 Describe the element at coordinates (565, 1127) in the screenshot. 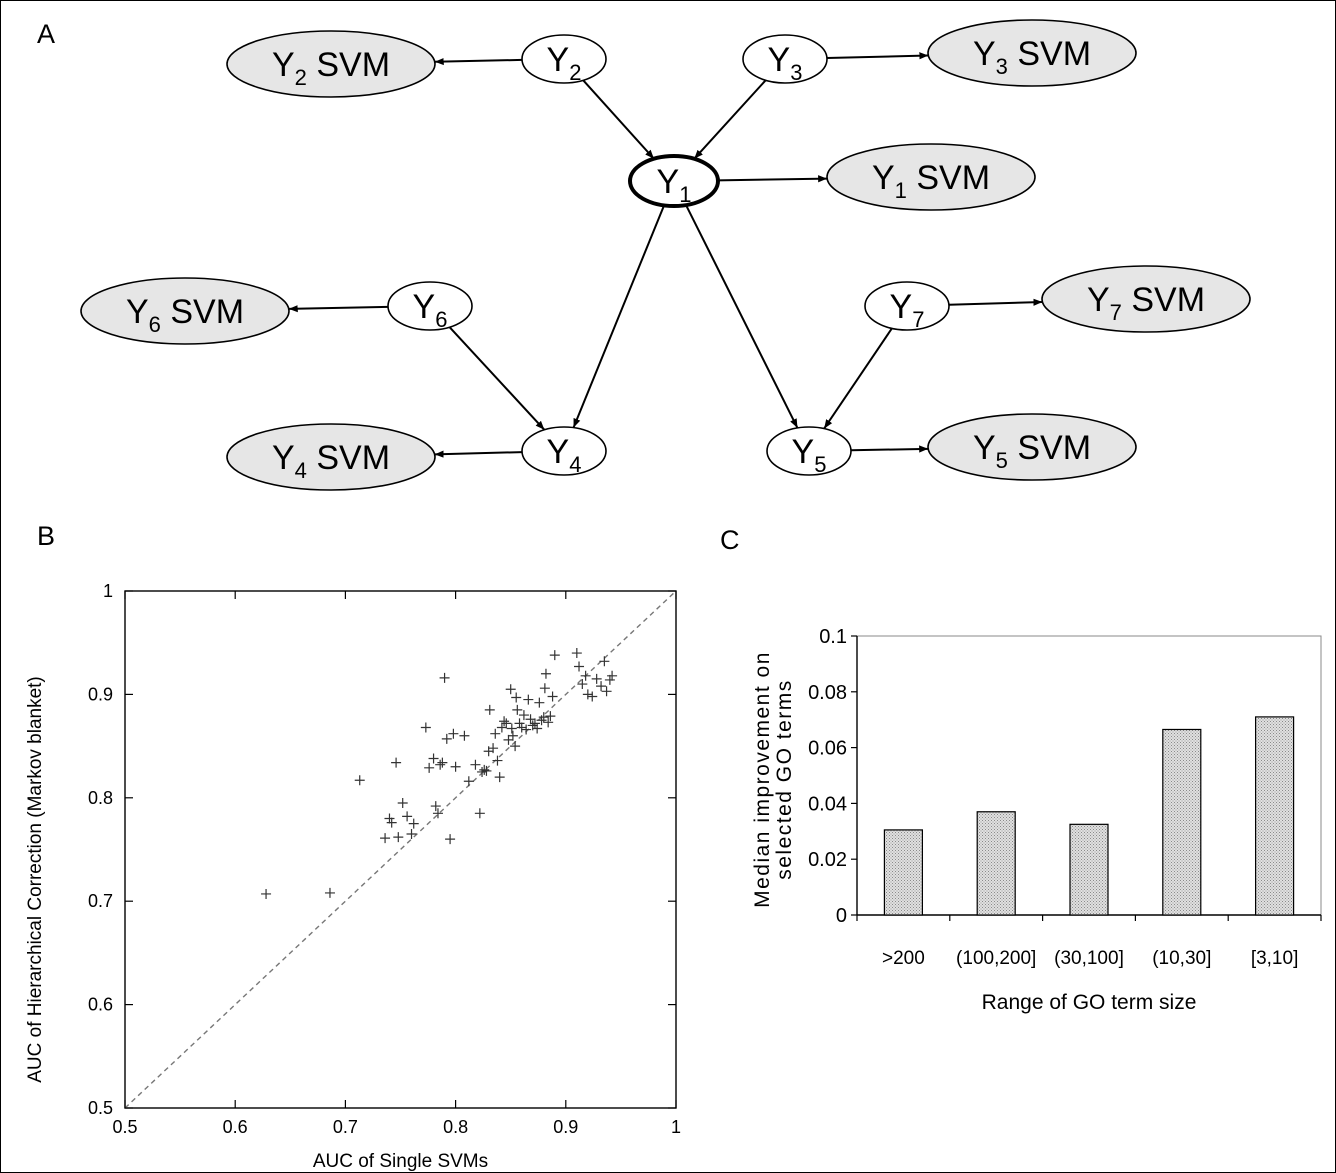

I see `x-tick-label: 0.9` at that location.